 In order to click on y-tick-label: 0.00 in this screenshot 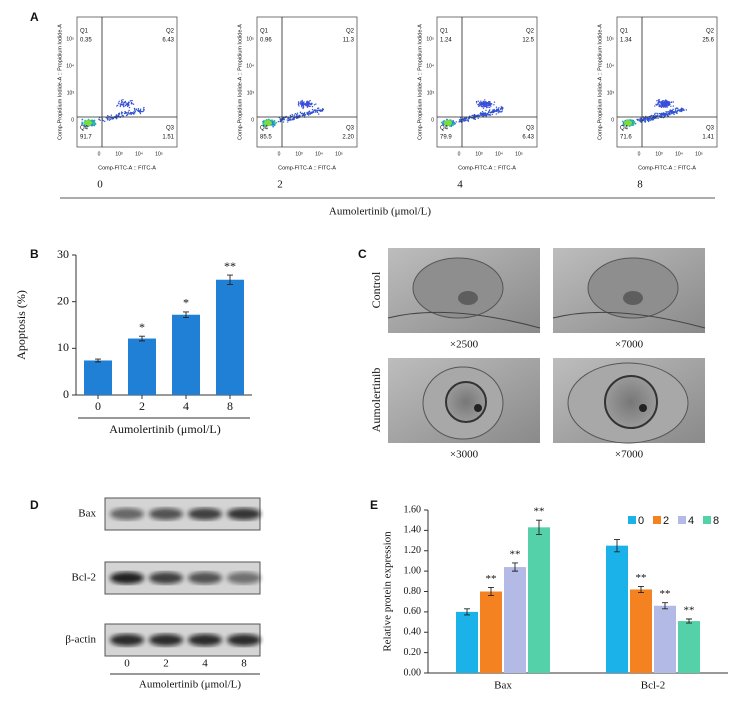, I will do `click(413, 672)`.